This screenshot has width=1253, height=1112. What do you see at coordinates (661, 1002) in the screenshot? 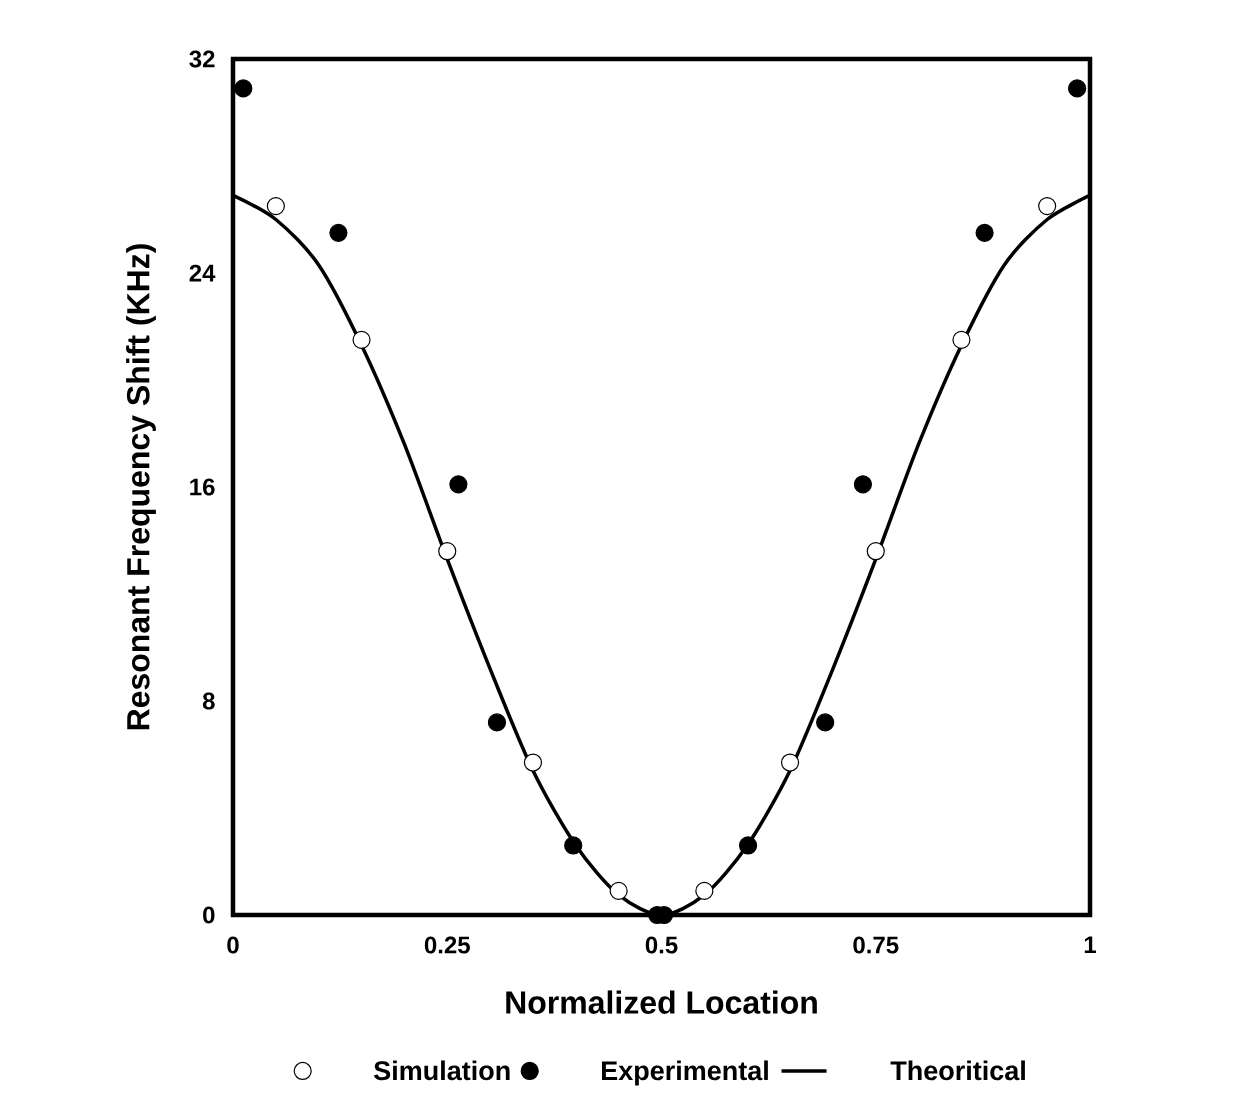
I see `x-axis-title: Normalized Location` at bounding box center [661, 1002].